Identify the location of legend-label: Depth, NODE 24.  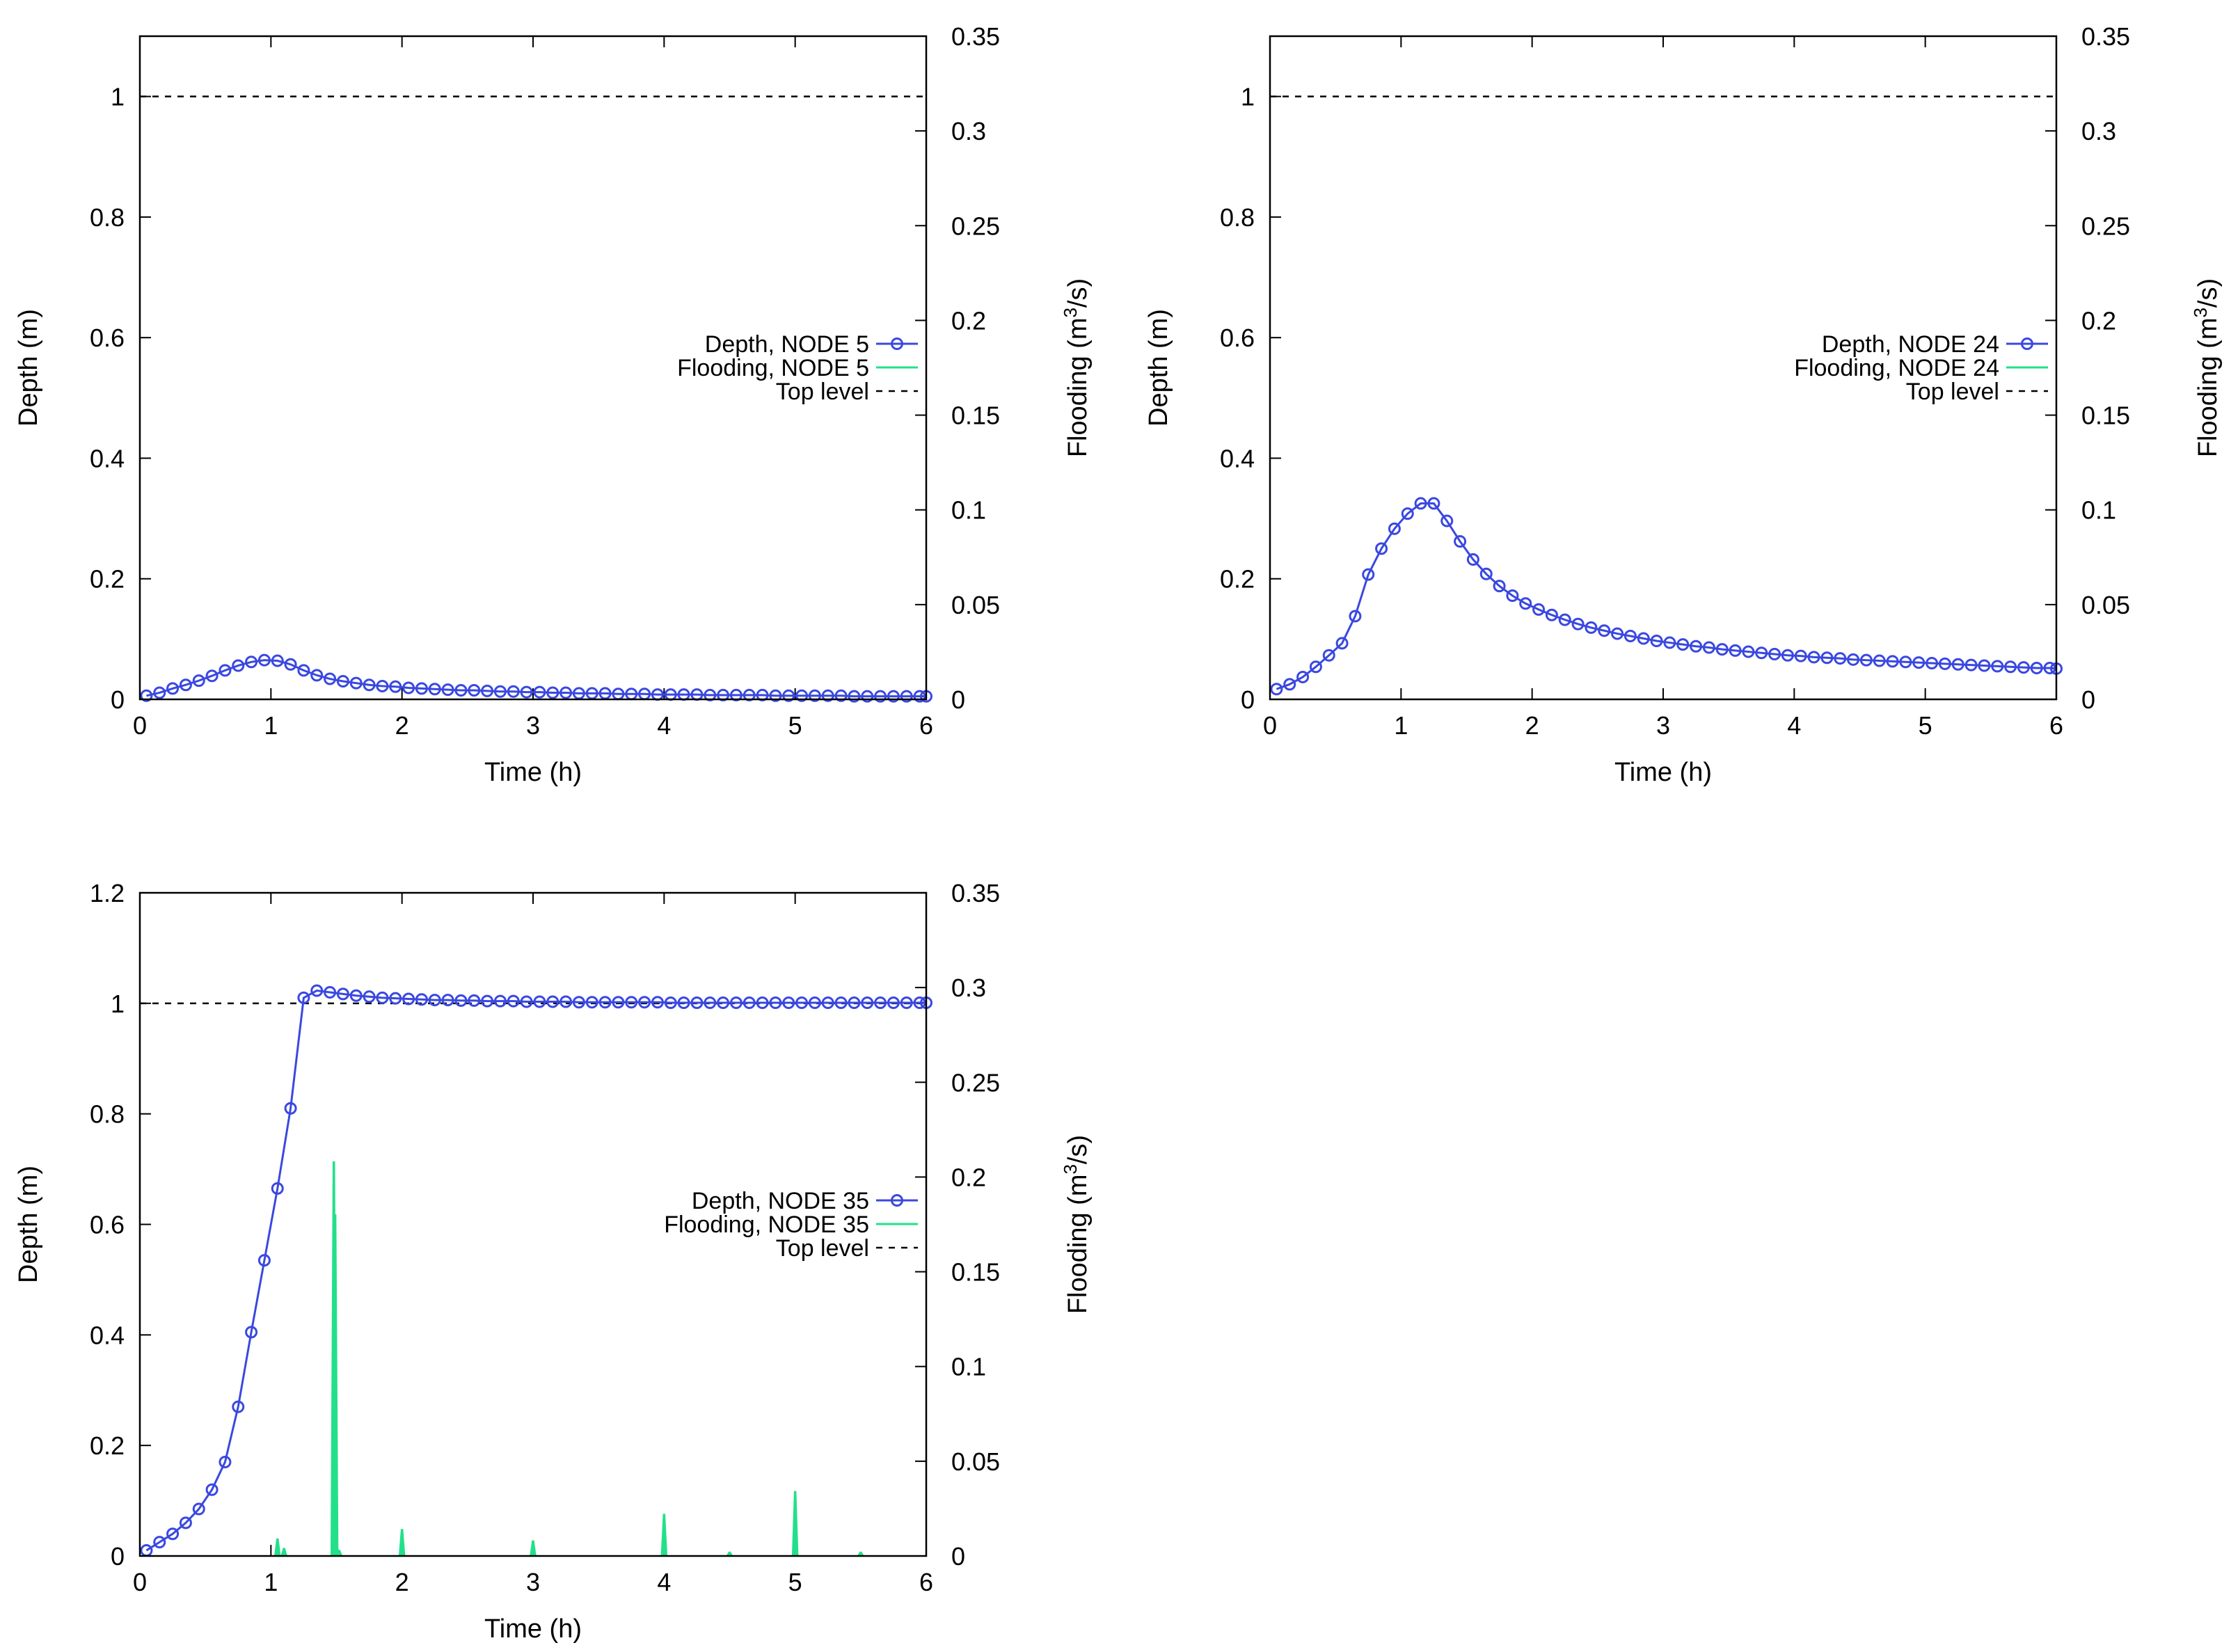
(1910, 344).